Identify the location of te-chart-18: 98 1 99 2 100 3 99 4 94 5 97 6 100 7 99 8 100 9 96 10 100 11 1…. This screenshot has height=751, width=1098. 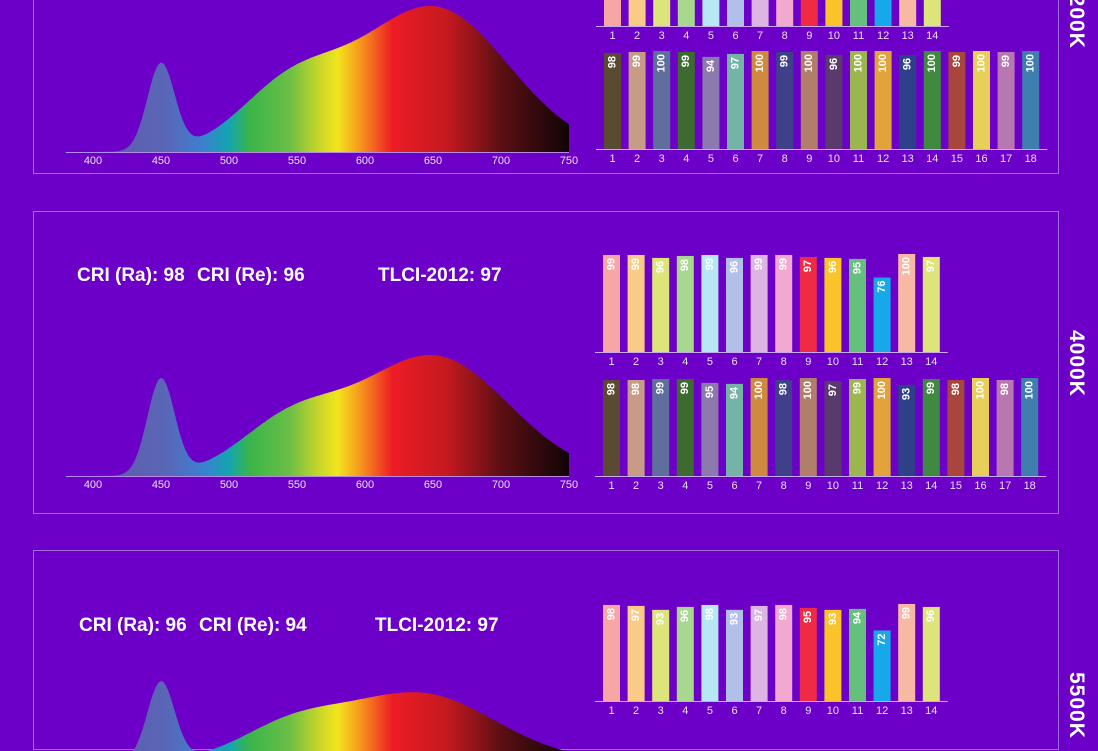
(822, 108).